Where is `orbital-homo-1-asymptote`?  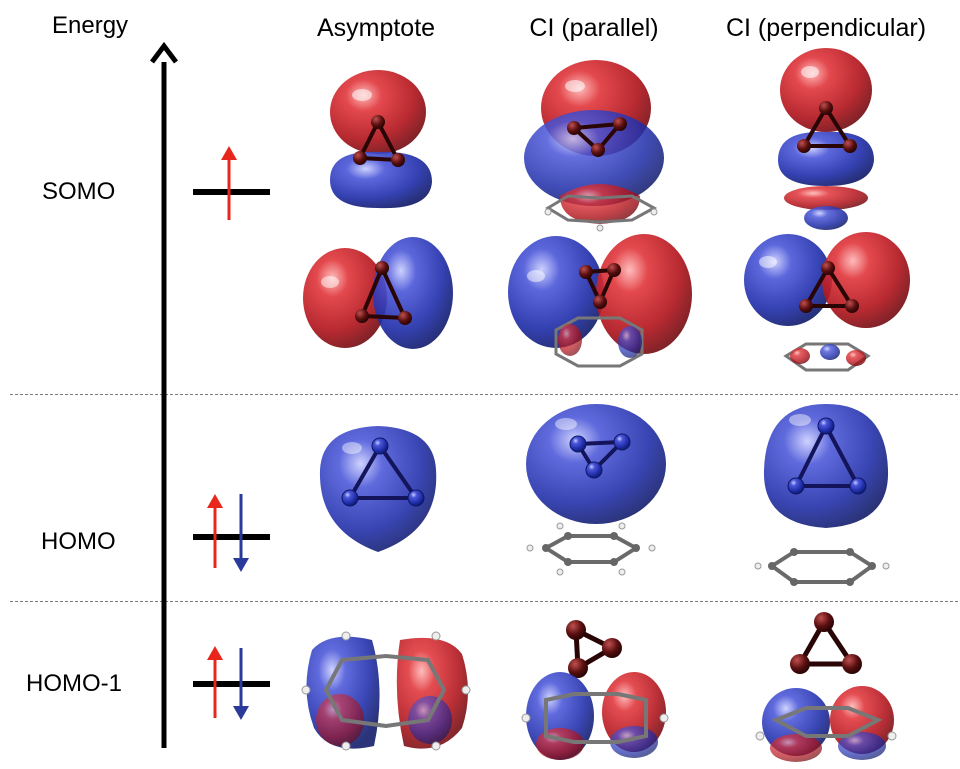 orbital-homo-1-asymptote is located at coordinates (386, 691).